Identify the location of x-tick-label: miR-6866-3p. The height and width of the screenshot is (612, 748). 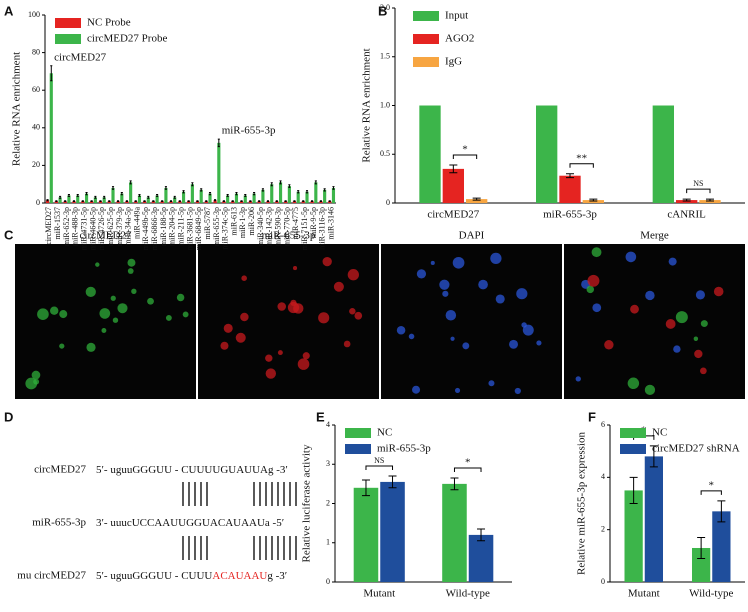
(154, 228).